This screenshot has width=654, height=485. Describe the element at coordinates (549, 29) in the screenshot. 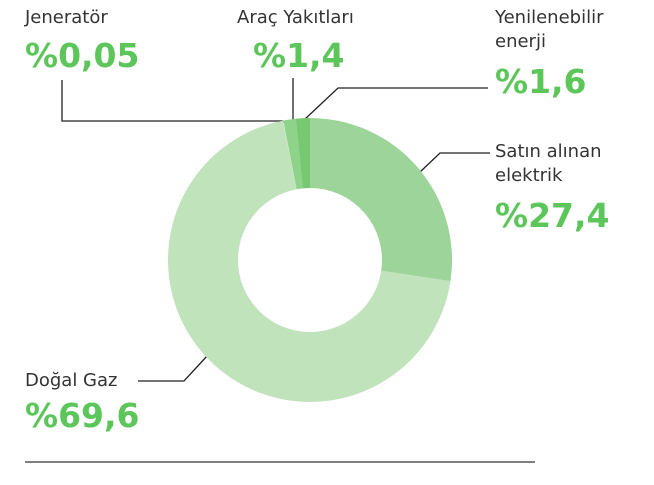

I see `category-label: Yenilenebilir enerji` at that location.